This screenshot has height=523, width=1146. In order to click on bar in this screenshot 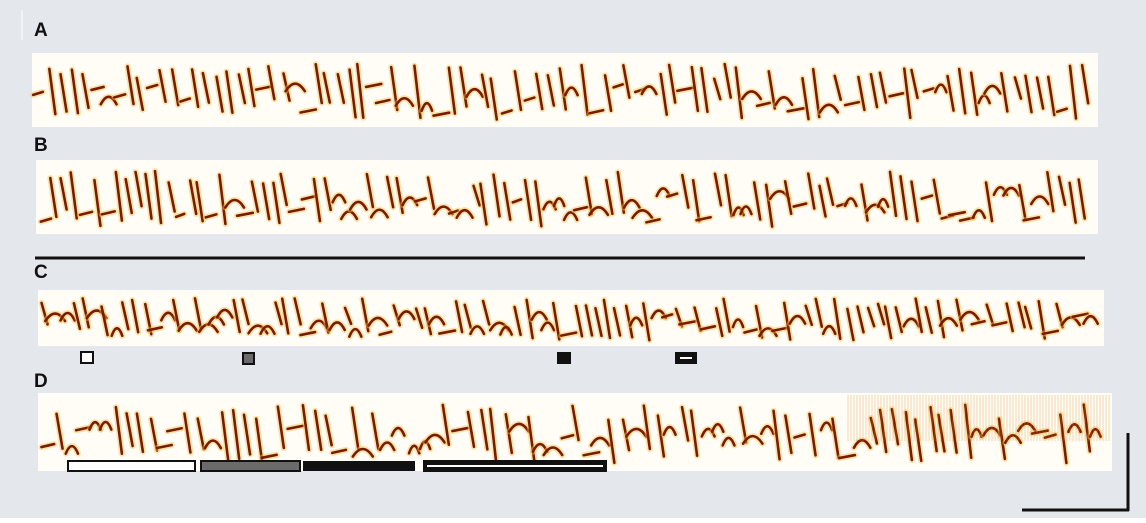, I will do `click(131, 466)`.